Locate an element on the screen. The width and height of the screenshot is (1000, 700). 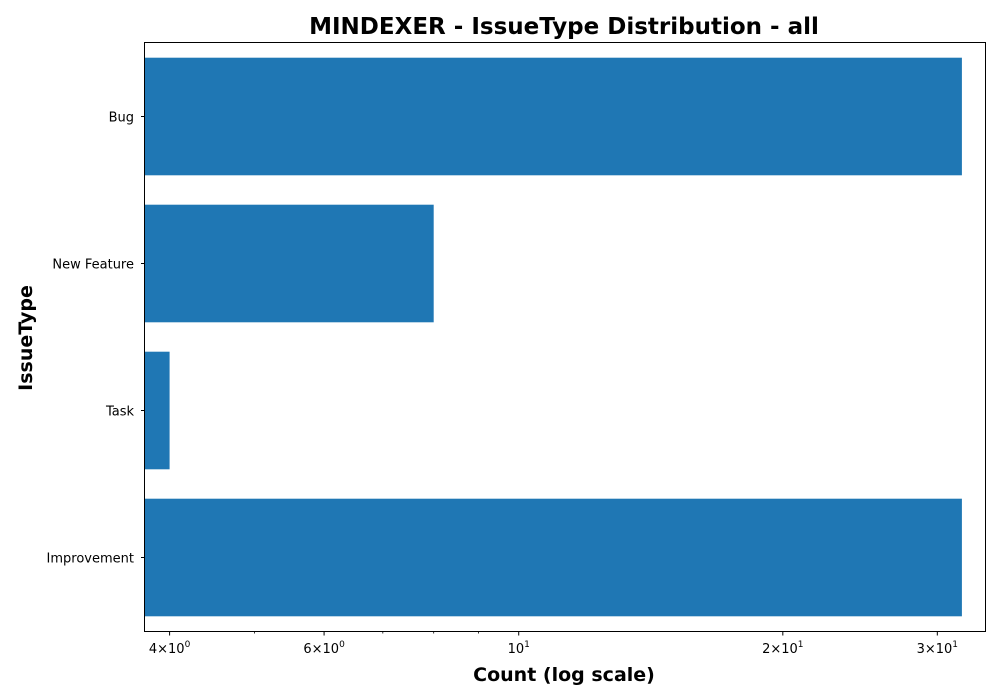
x-tick-label: 3×101 is located at coordinates (937, 648).